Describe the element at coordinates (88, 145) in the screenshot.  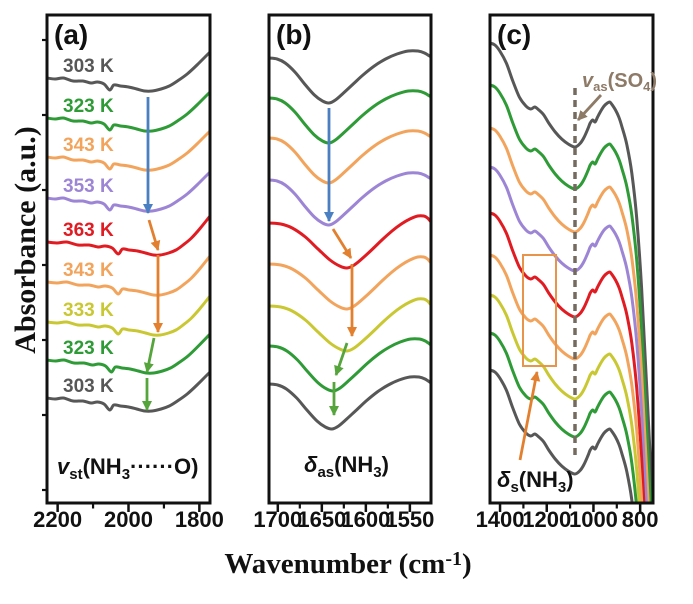
I see `temperature-label-2: 343 K` at that location.